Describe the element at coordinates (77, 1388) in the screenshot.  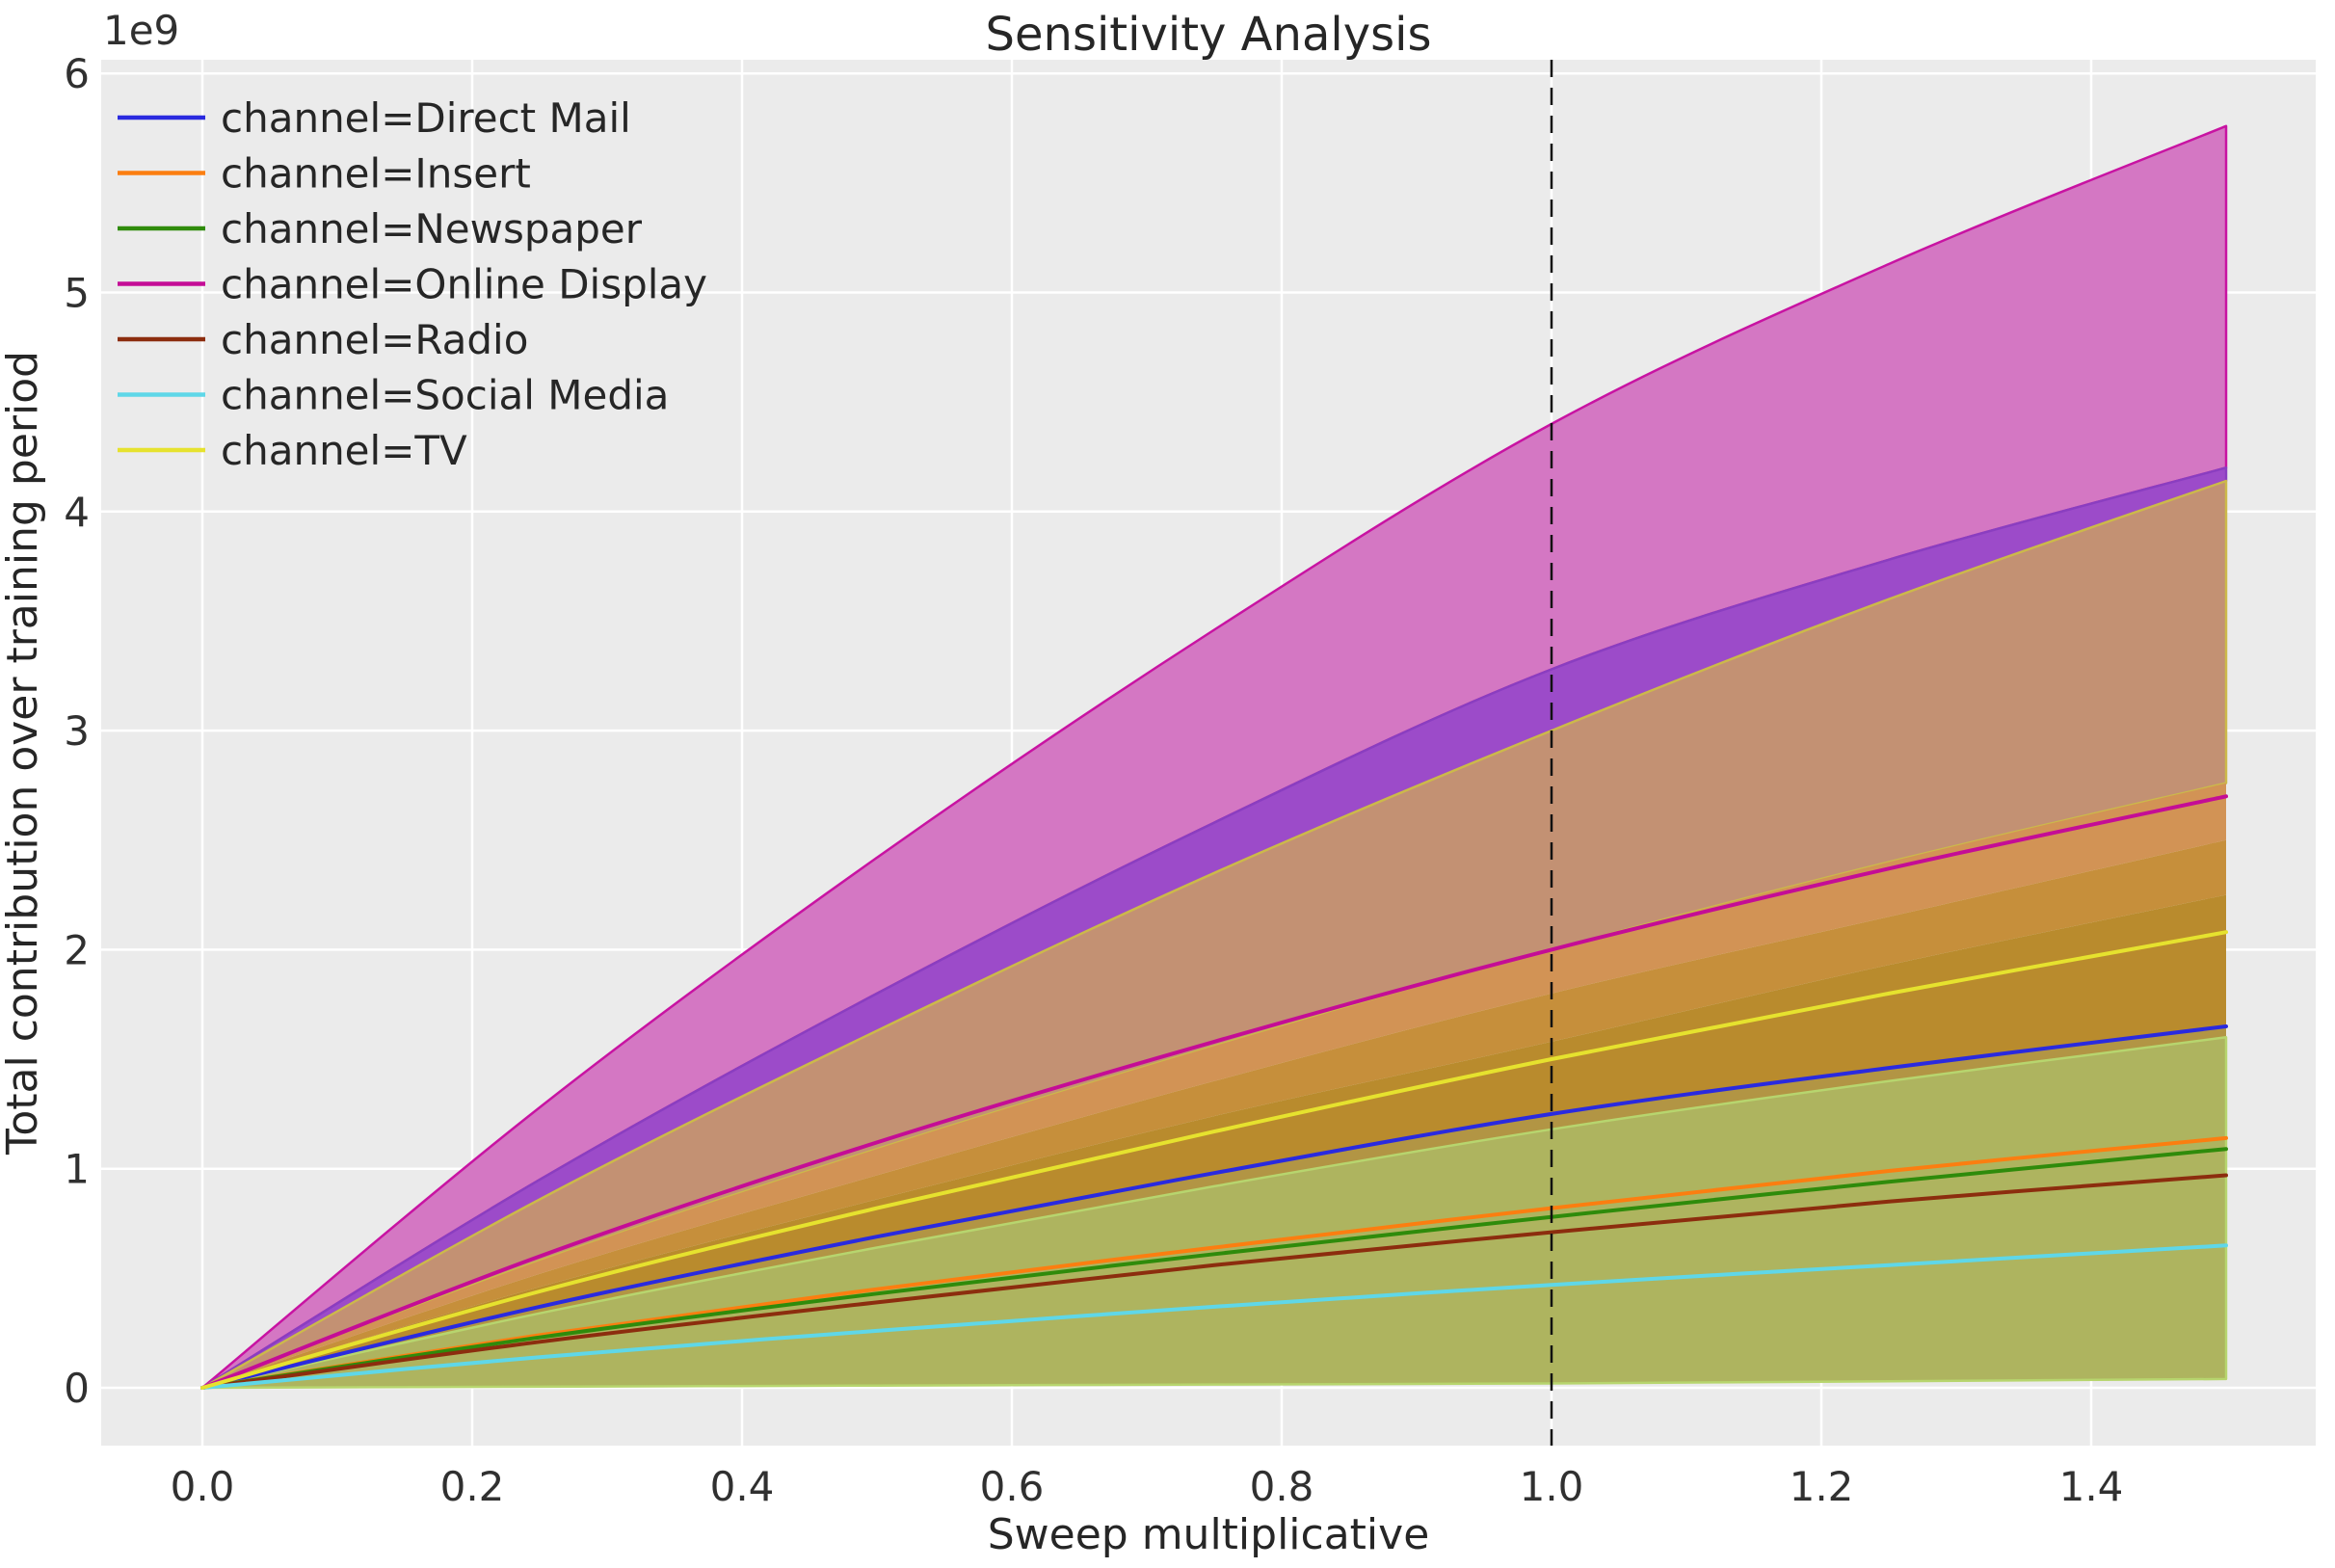
I see `y-tick-label: 0` at that location.